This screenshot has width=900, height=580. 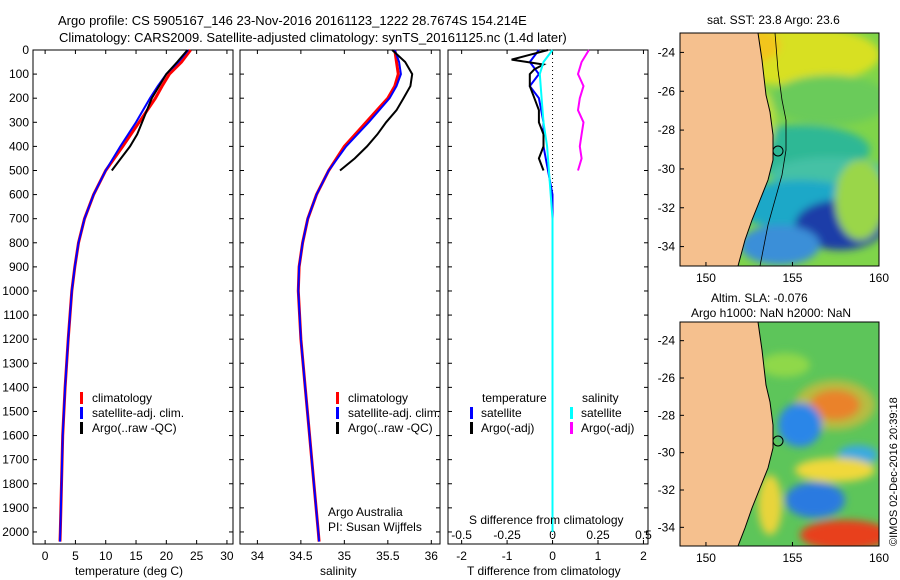 What do you see at coordinates (122, 398) in the screenshot?
I see `legend-label: climatology` at bounding box center [122, 398].